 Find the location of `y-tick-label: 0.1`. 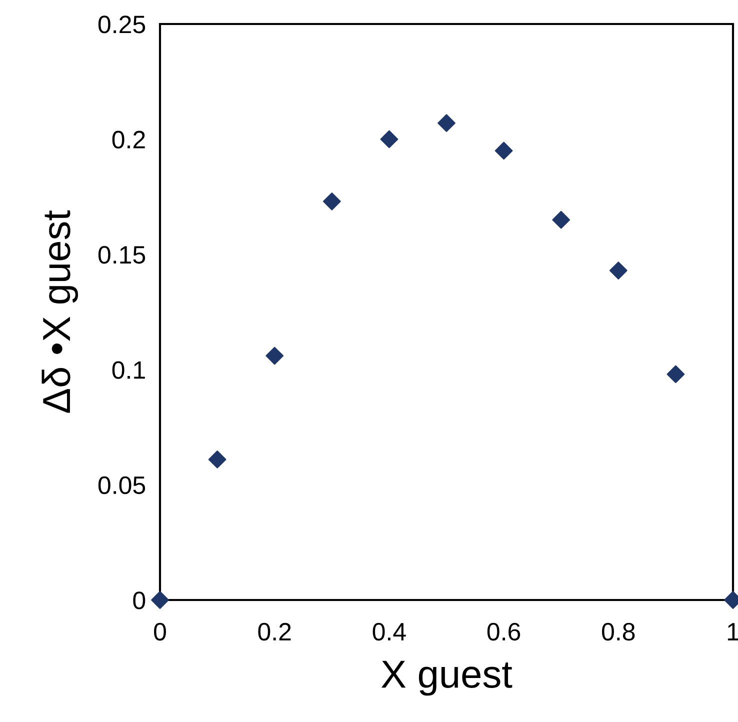

y-tick-label: 0.1 is located at coordinates (128, 370).